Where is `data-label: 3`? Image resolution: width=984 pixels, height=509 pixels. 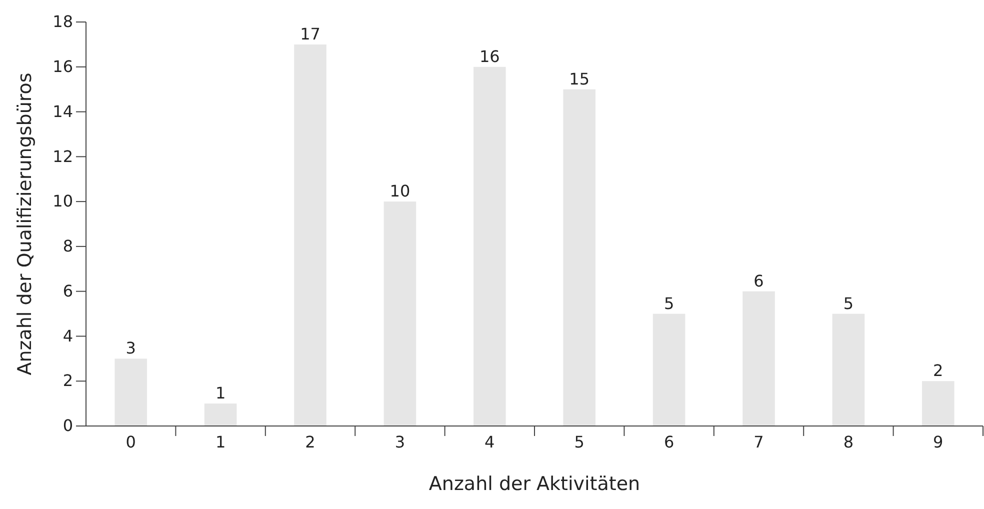 data-label: 3 is located at coordinates (131, 348).